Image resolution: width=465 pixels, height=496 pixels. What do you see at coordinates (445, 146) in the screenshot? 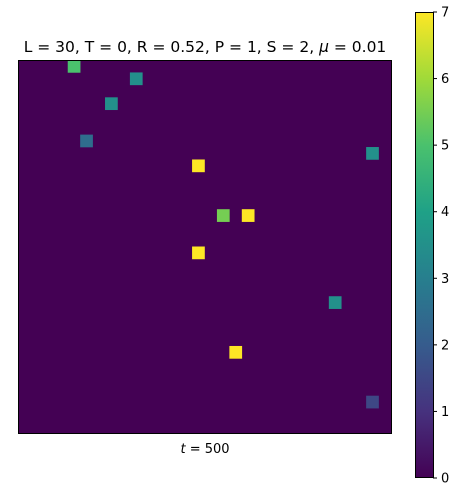
I see `colorbar-tick-label: 5` at bounding box center [445, 146].